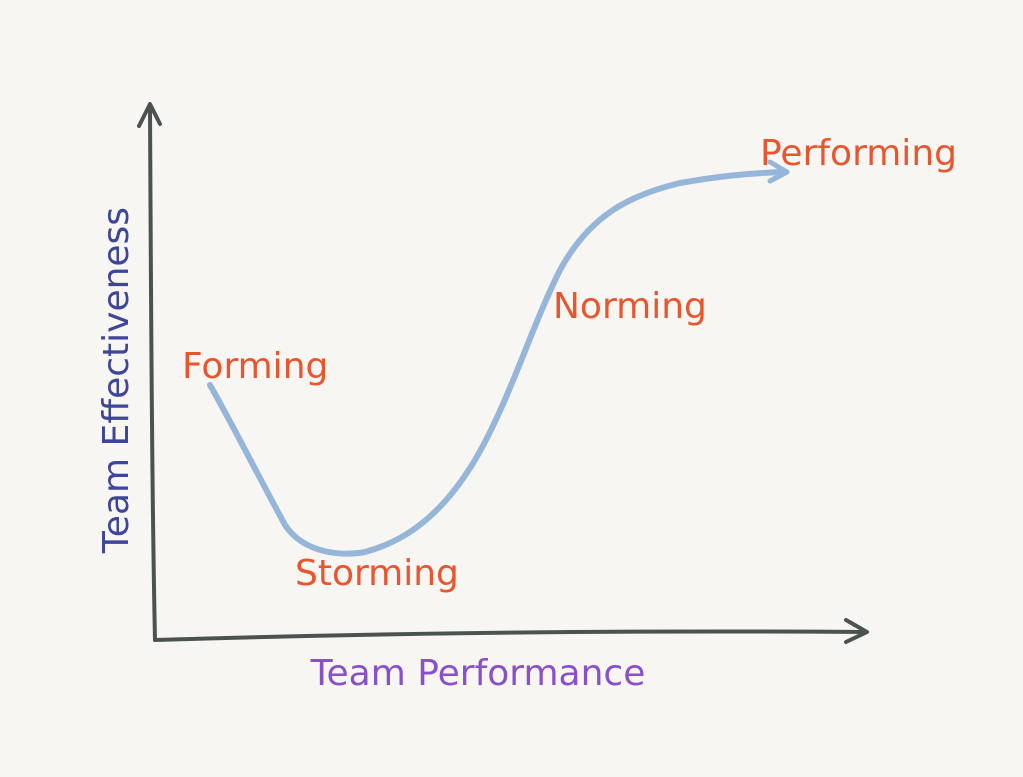 The height and width of the screenshot is (777, 1023). I want to click on x-axis-label: Team Performance, so click(478, 673).